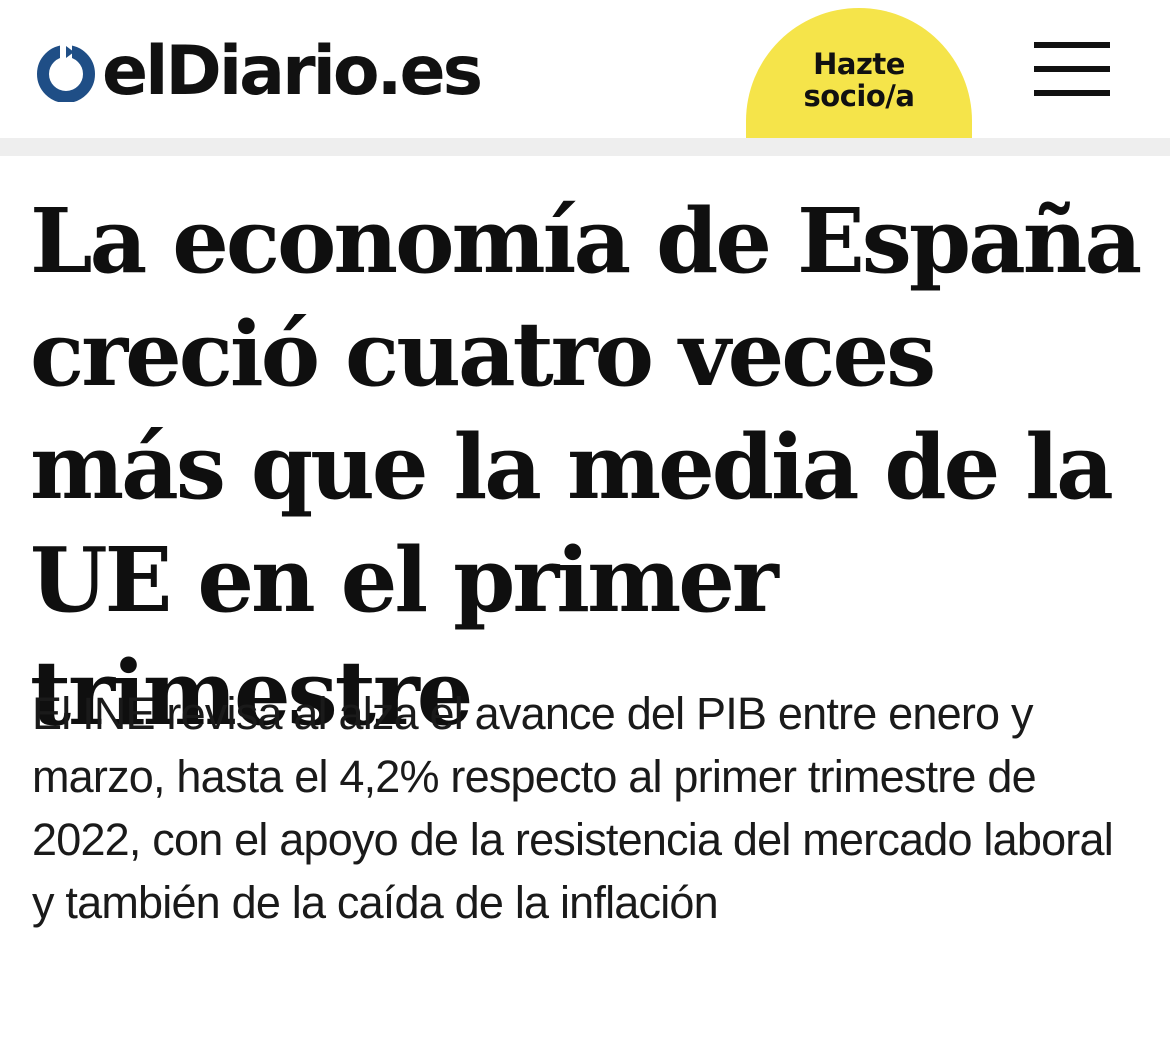 The height and width of the screenshot is (1049, 1170). I want to click on hamburger-menu-icon, so click(1072, 70).